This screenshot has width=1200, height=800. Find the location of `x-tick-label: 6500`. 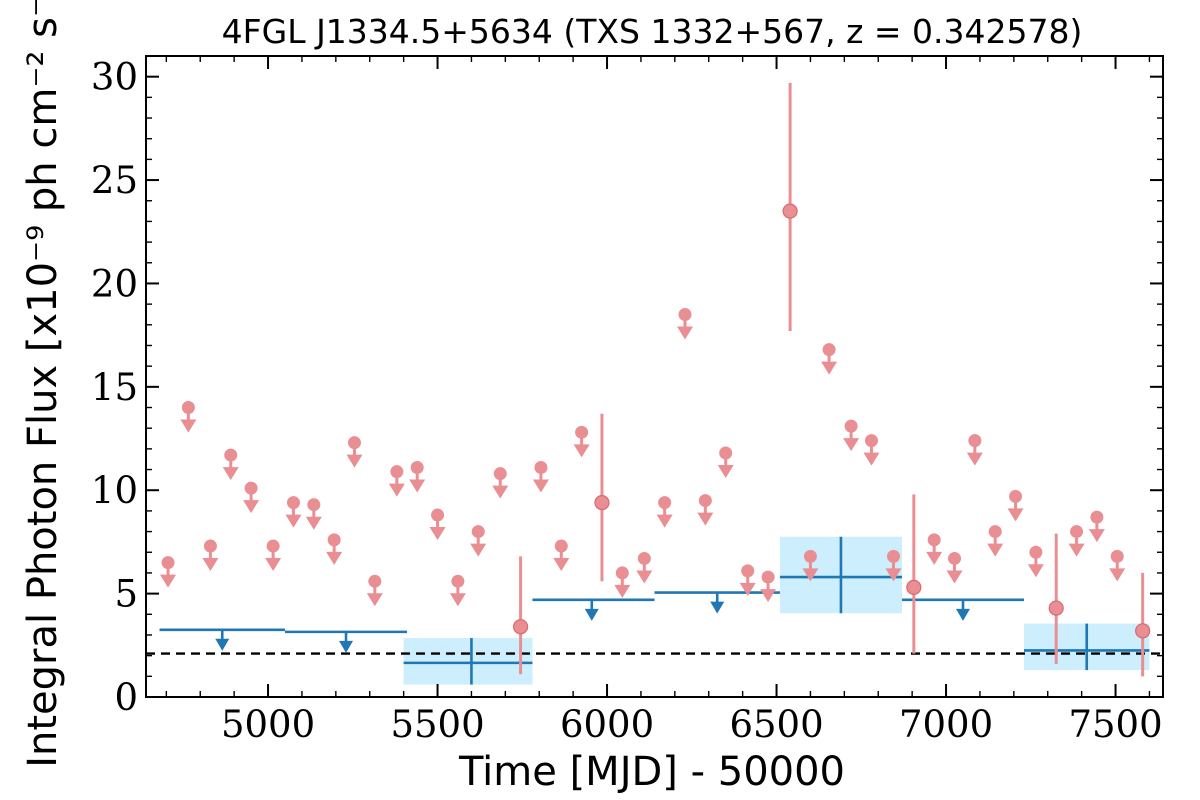

x-tick-label: 6500 is located at coordinates (776, 724).